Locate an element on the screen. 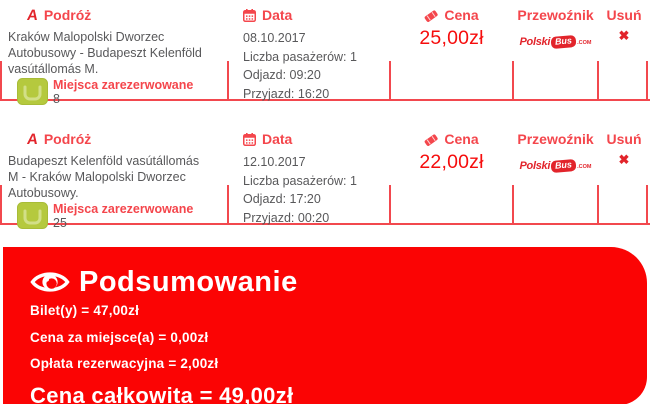 The width and height of the screenshot is (650, 404). arrival-time: Przyjazd: 00:20 is located at coordinates (286, 217).